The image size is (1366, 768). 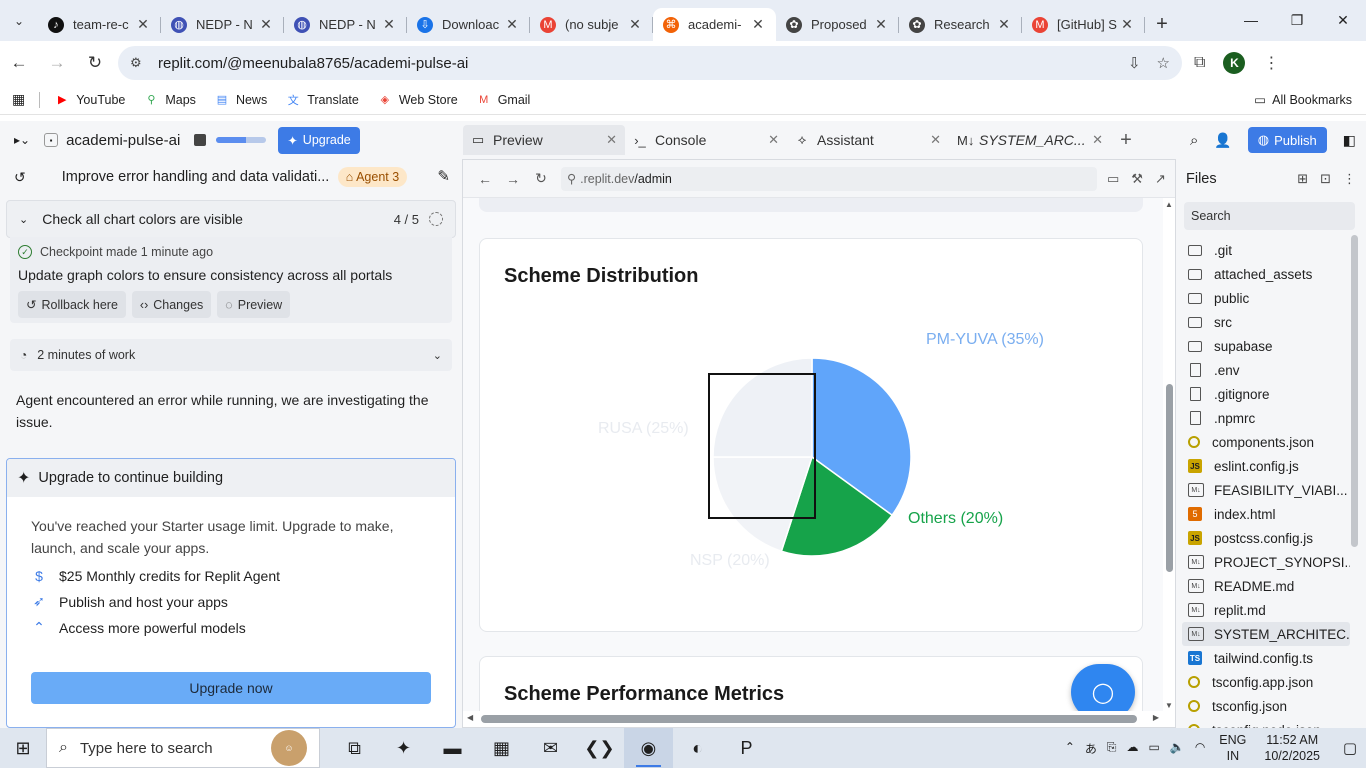 What do you see at coordinates (95, 62) in the screenshot?
I see `reload-button: ↻` at bounding box center [95, 62].